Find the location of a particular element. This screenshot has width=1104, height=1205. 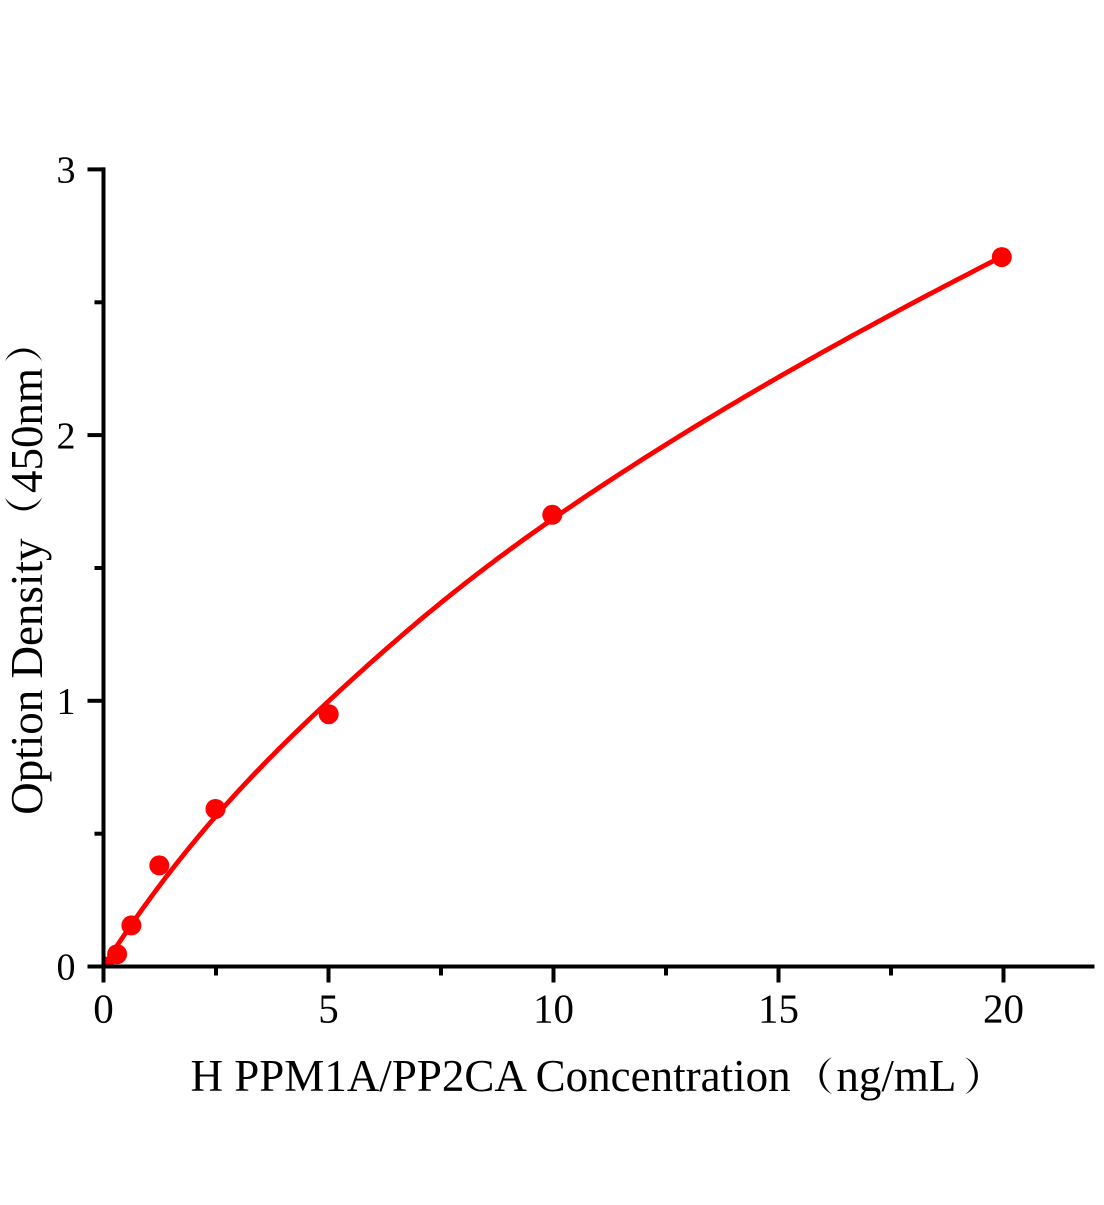

svg-text: 450nm is located at coordinates (27, 430).